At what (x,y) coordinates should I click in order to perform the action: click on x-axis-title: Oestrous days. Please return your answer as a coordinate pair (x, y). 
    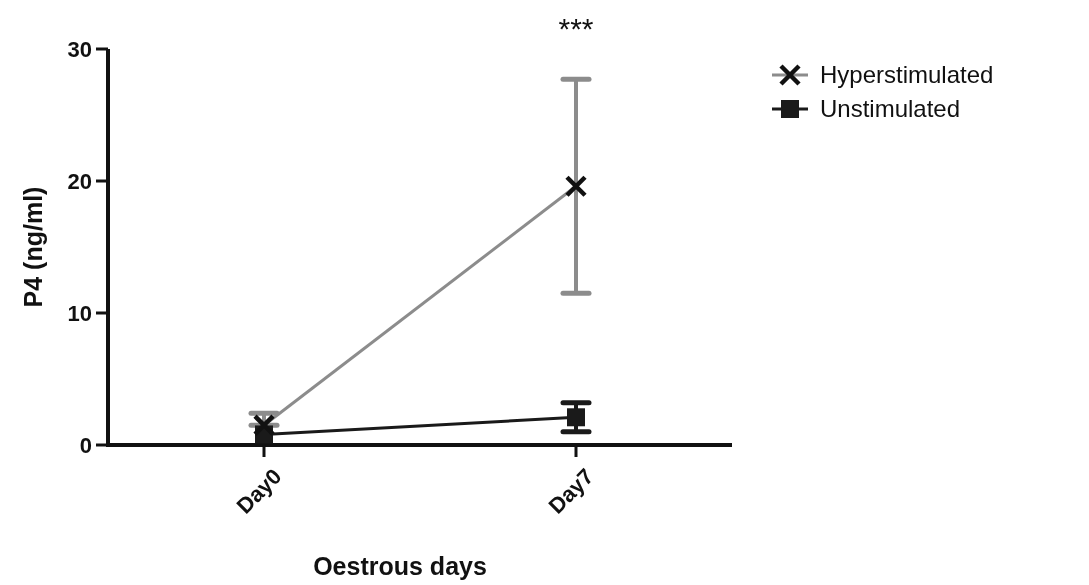
    Looking at the image, I should click on (400, 566).